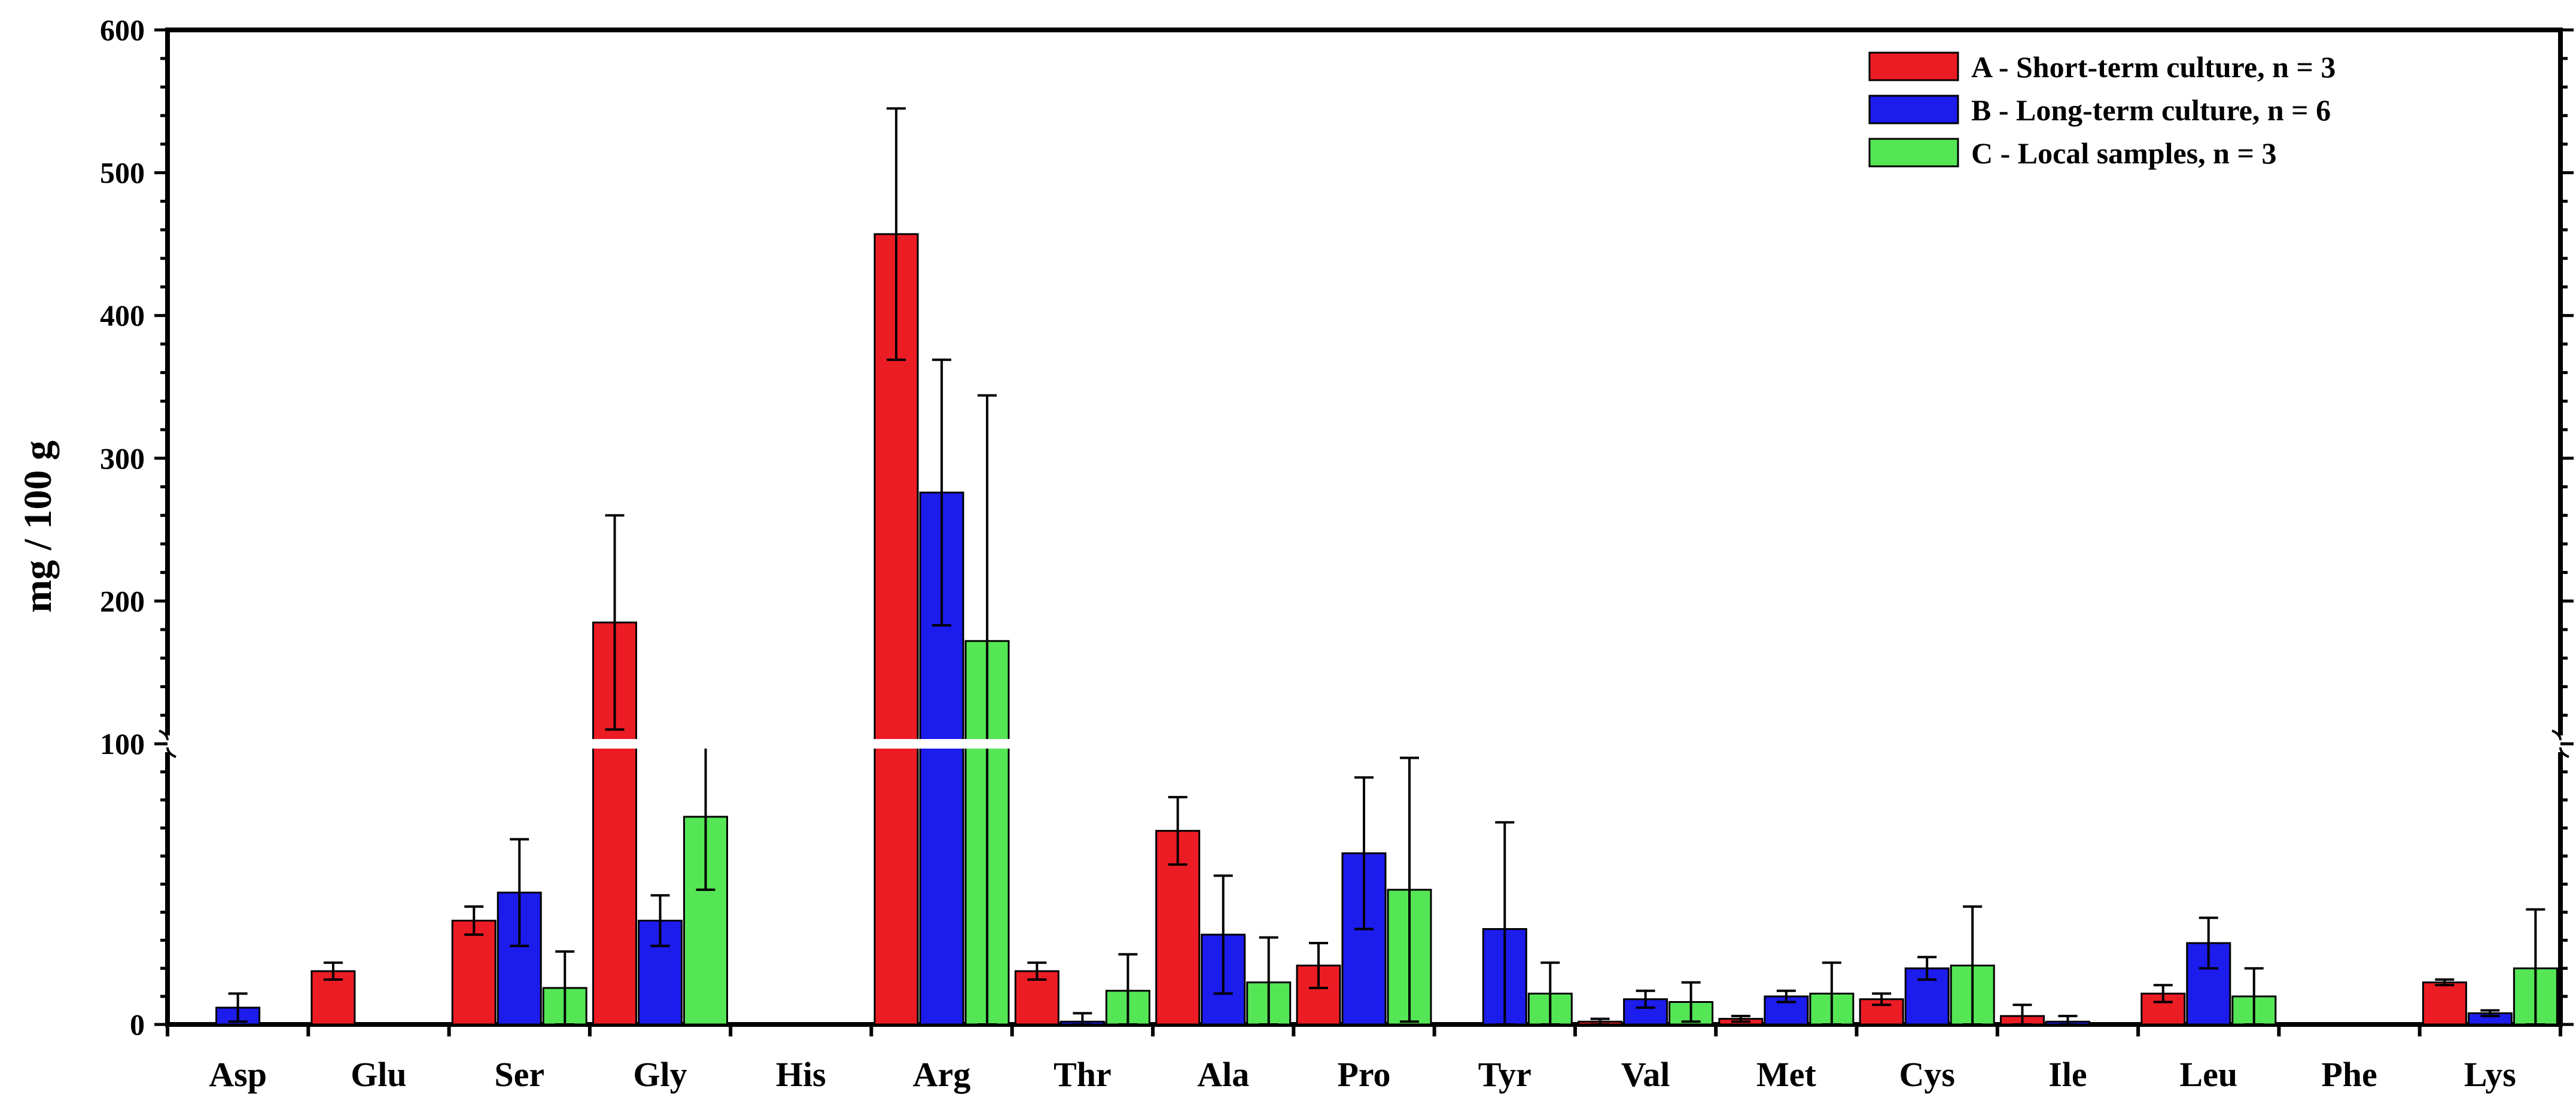 This screenshot has width=2576, height=1119. Describe the element at coordinates (942, 1074) in the screenshot. I see `x-tick-label-arg: Arg` at that location.